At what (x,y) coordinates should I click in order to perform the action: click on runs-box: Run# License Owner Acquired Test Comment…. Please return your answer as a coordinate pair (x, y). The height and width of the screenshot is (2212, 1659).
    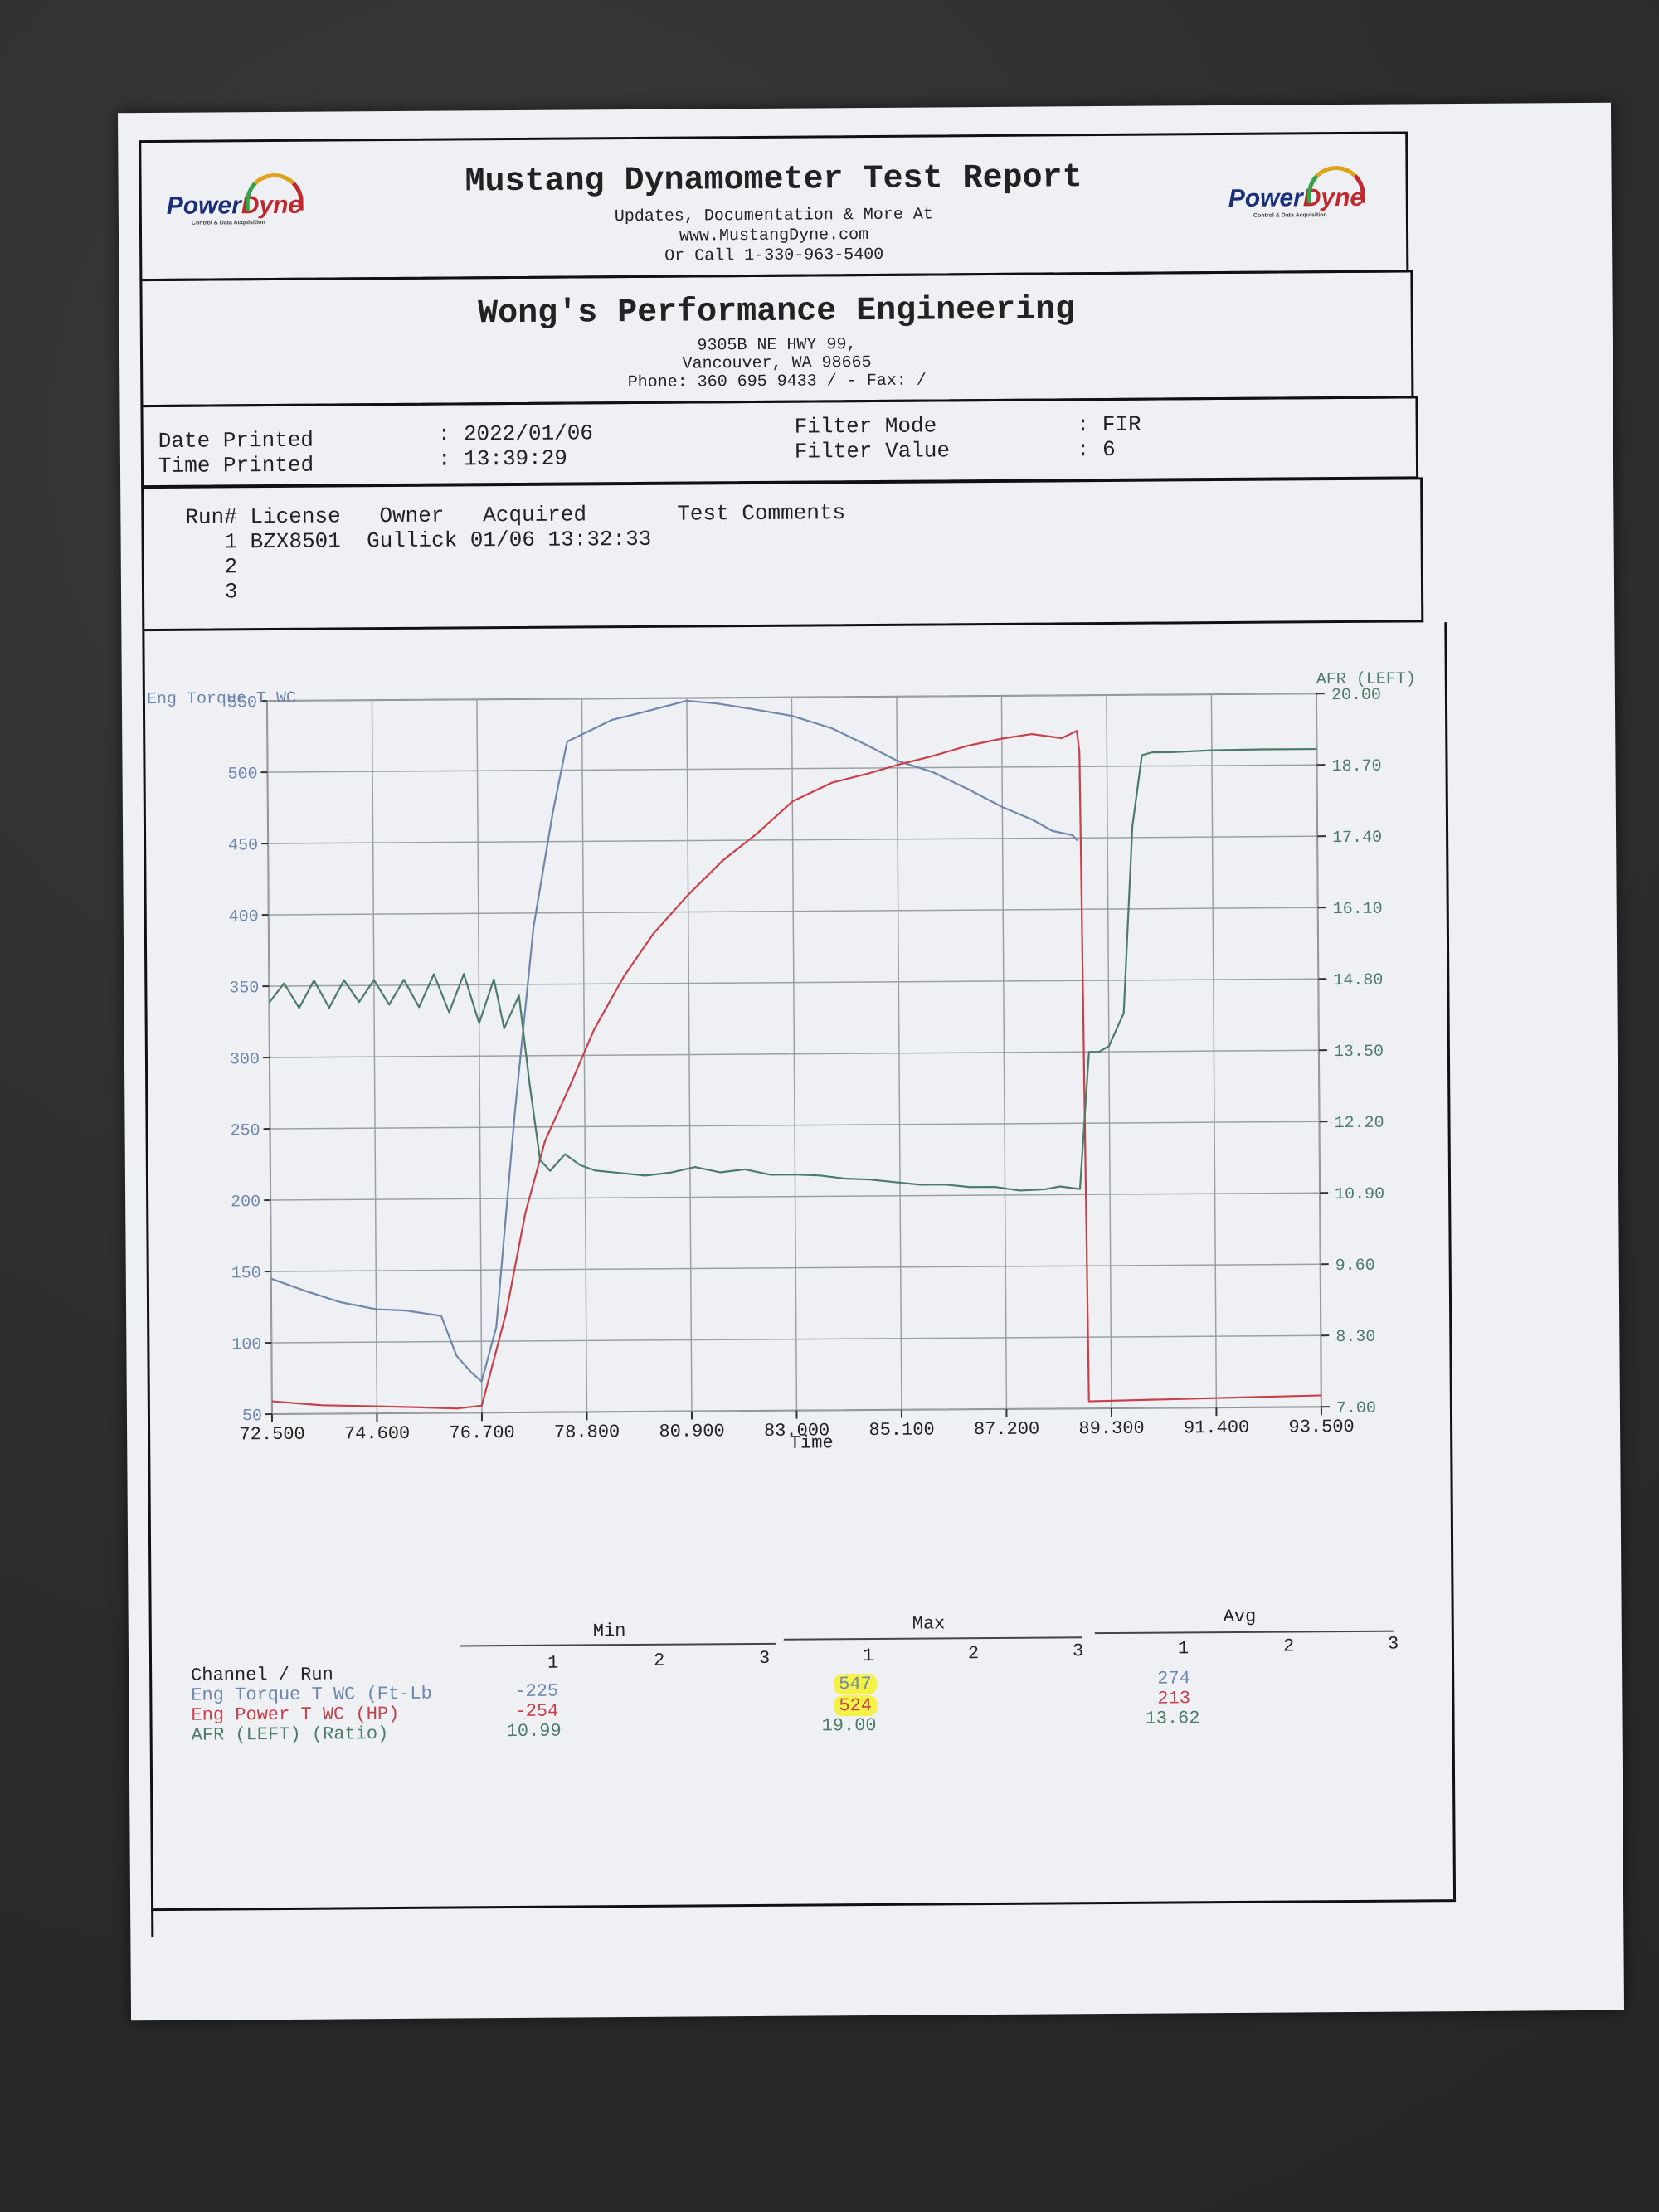
    Looking at the image, I should click on (782, 554).